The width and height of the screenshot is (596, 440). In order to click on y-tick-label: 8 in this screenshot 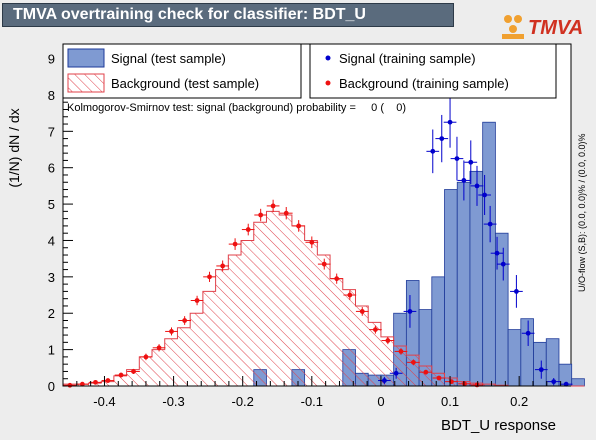, I will do `click(51, 95)`.